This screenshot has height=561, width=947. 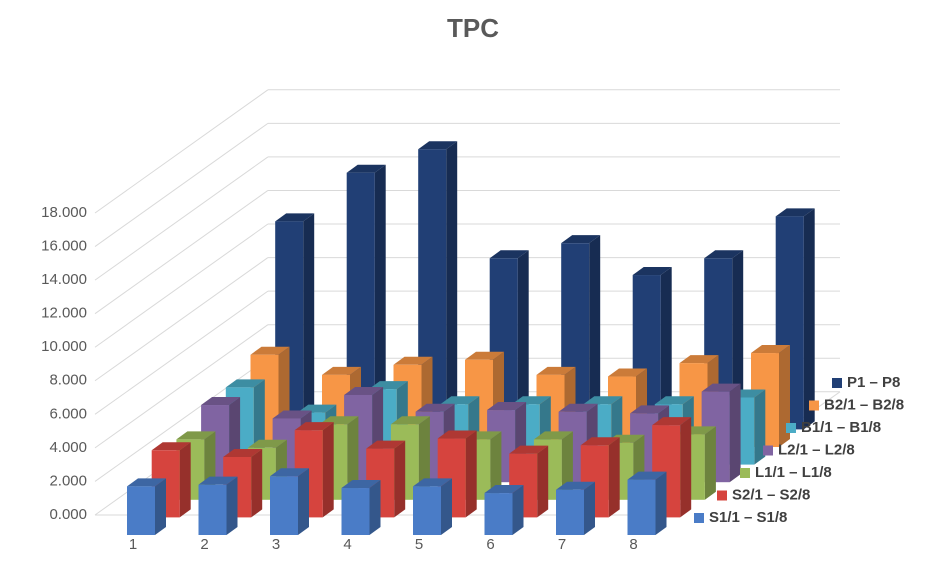 I want to click on y-tick-label: 14.000, so click(x=64, y=279).